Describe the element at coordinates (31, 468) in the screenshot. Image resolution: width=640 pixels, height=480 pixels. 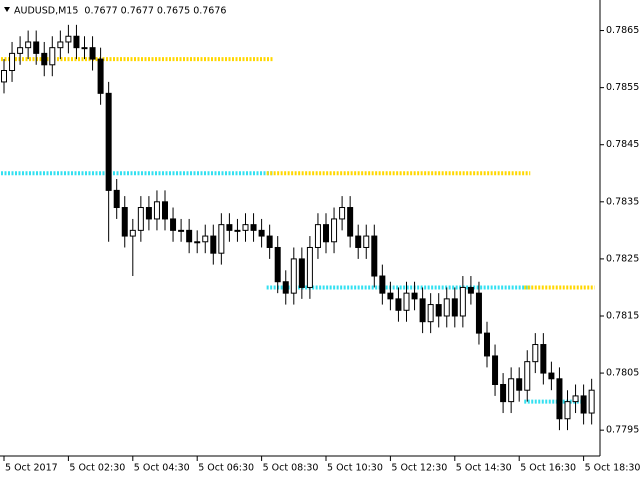
I see `x-tick-label: 5 Oct 2017` at that location.